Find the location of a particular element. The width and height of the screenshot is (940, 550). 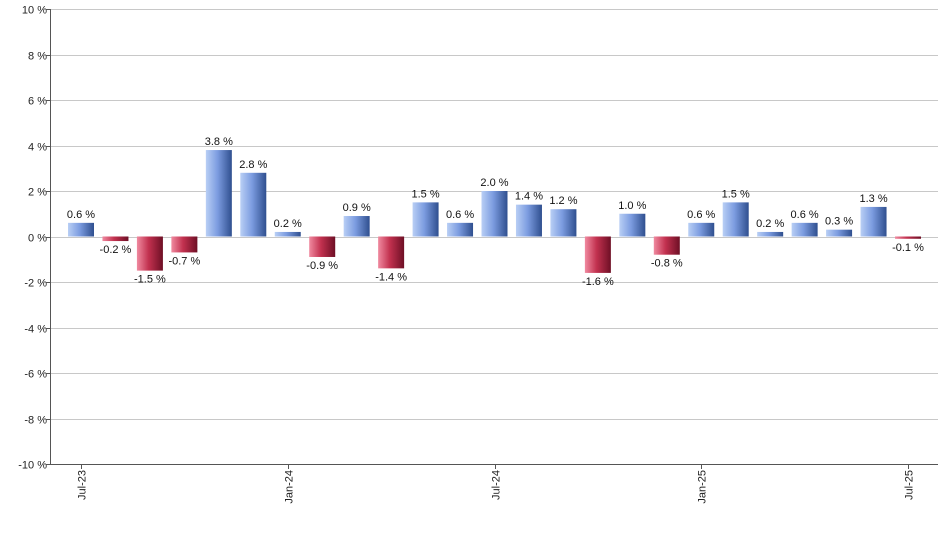

x-tick-label: Jul-23 is located at coordinates (83, 485).